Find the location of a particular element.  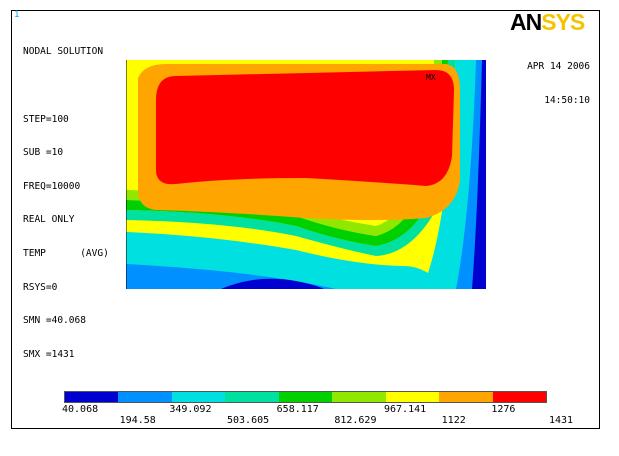

legend-label-bottom: 1122 is located at coordinates (453, 420).